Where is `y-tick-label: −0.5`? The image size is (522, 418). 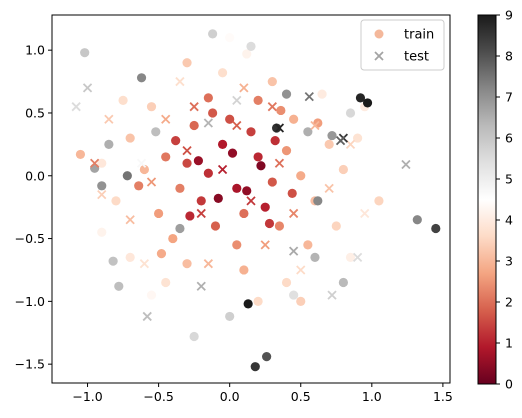
y-tick-label: −0.5 is located at coordinates (30, 238).